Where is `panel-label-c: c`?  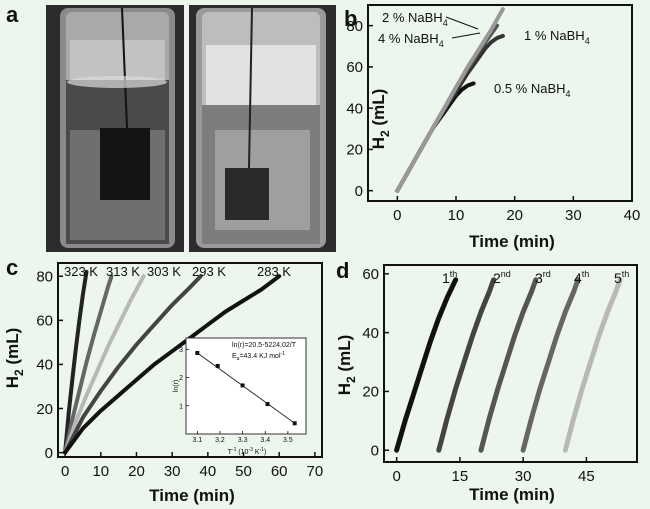 panel-label-c: c is located at coordinates (12, 267).